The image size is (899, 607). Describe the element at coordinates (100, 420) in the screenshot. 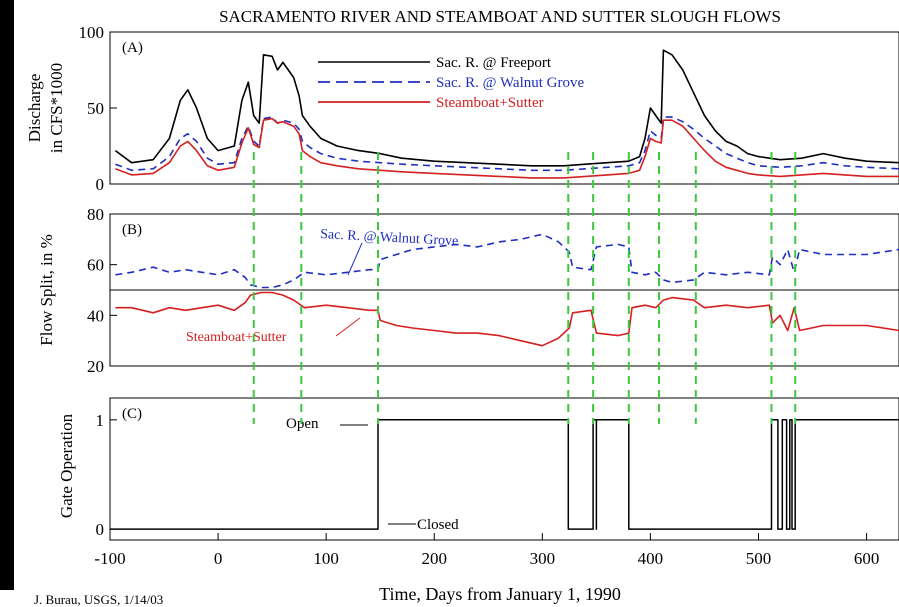

I see `panel-c-ytick-label: 1` at that location.